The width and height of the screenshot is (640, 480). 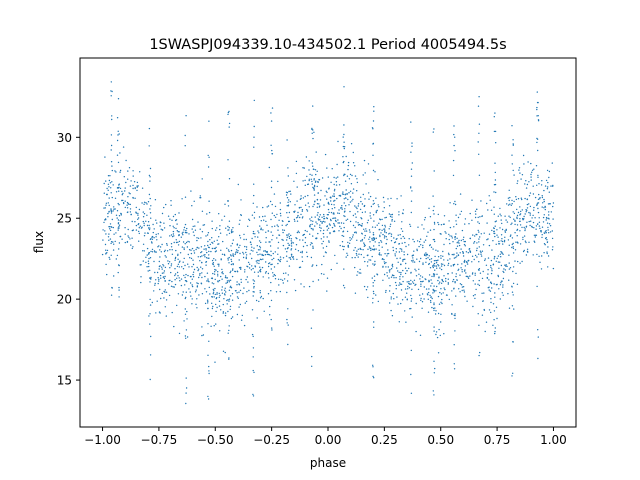 I want to click on x-tick-label: −0.75, so click(x=159, y=440).